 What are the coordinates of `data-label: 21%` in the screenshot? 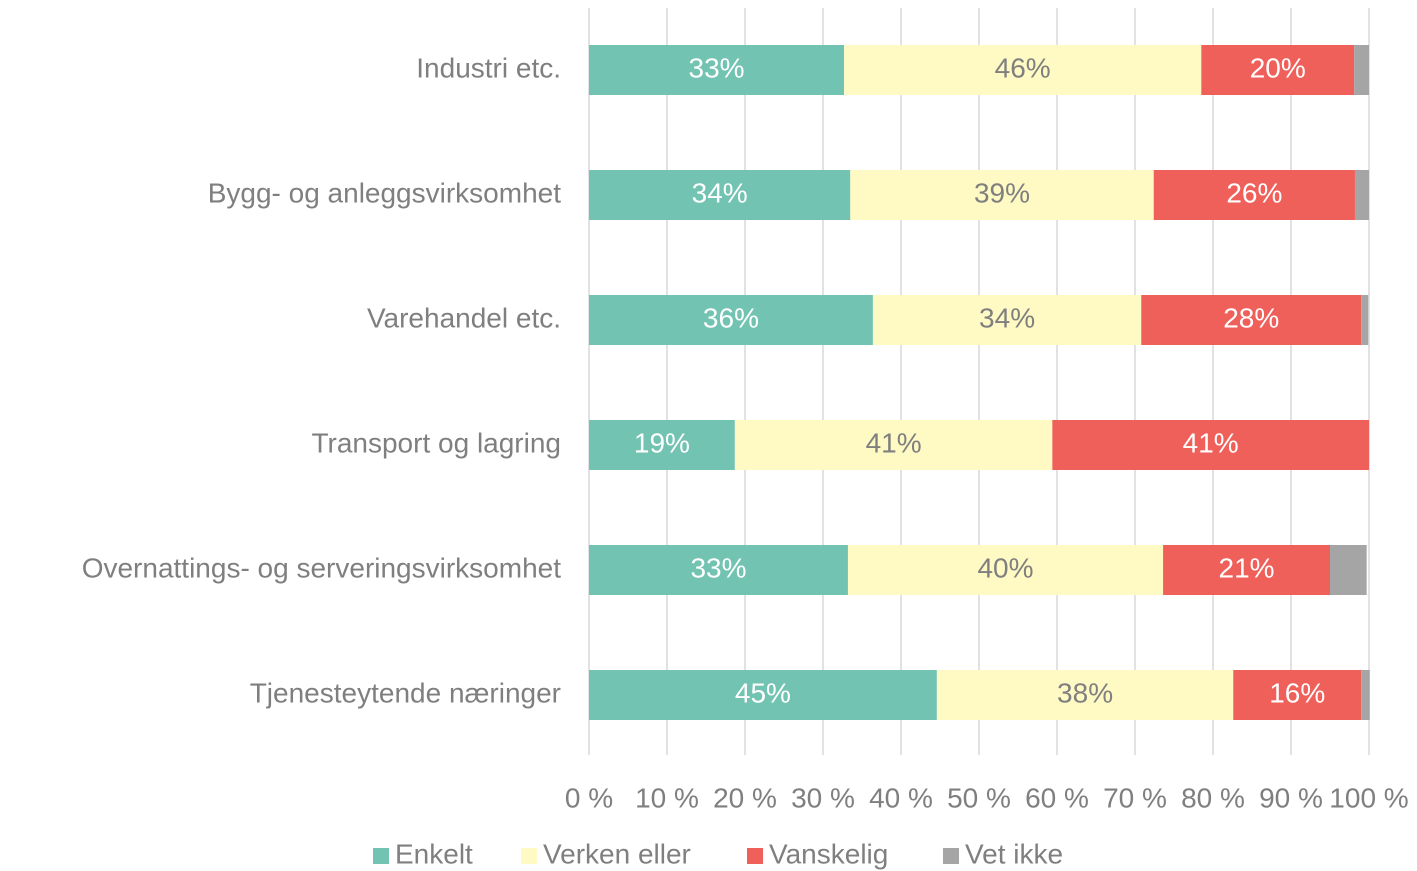 It's located at (1247, 567).